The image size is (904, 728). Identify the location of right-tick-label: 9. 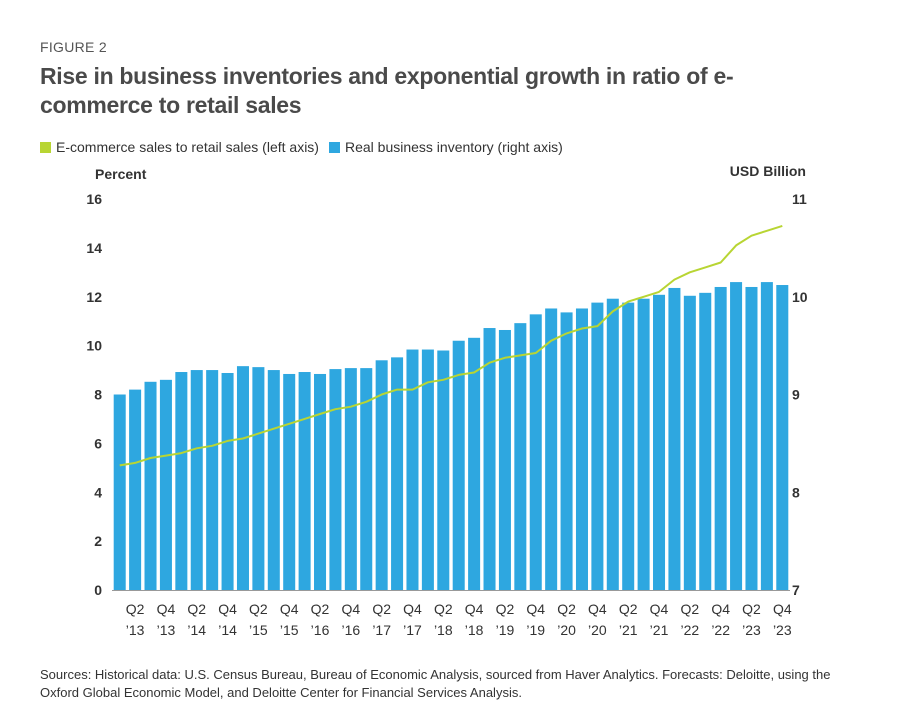
(796, 395).